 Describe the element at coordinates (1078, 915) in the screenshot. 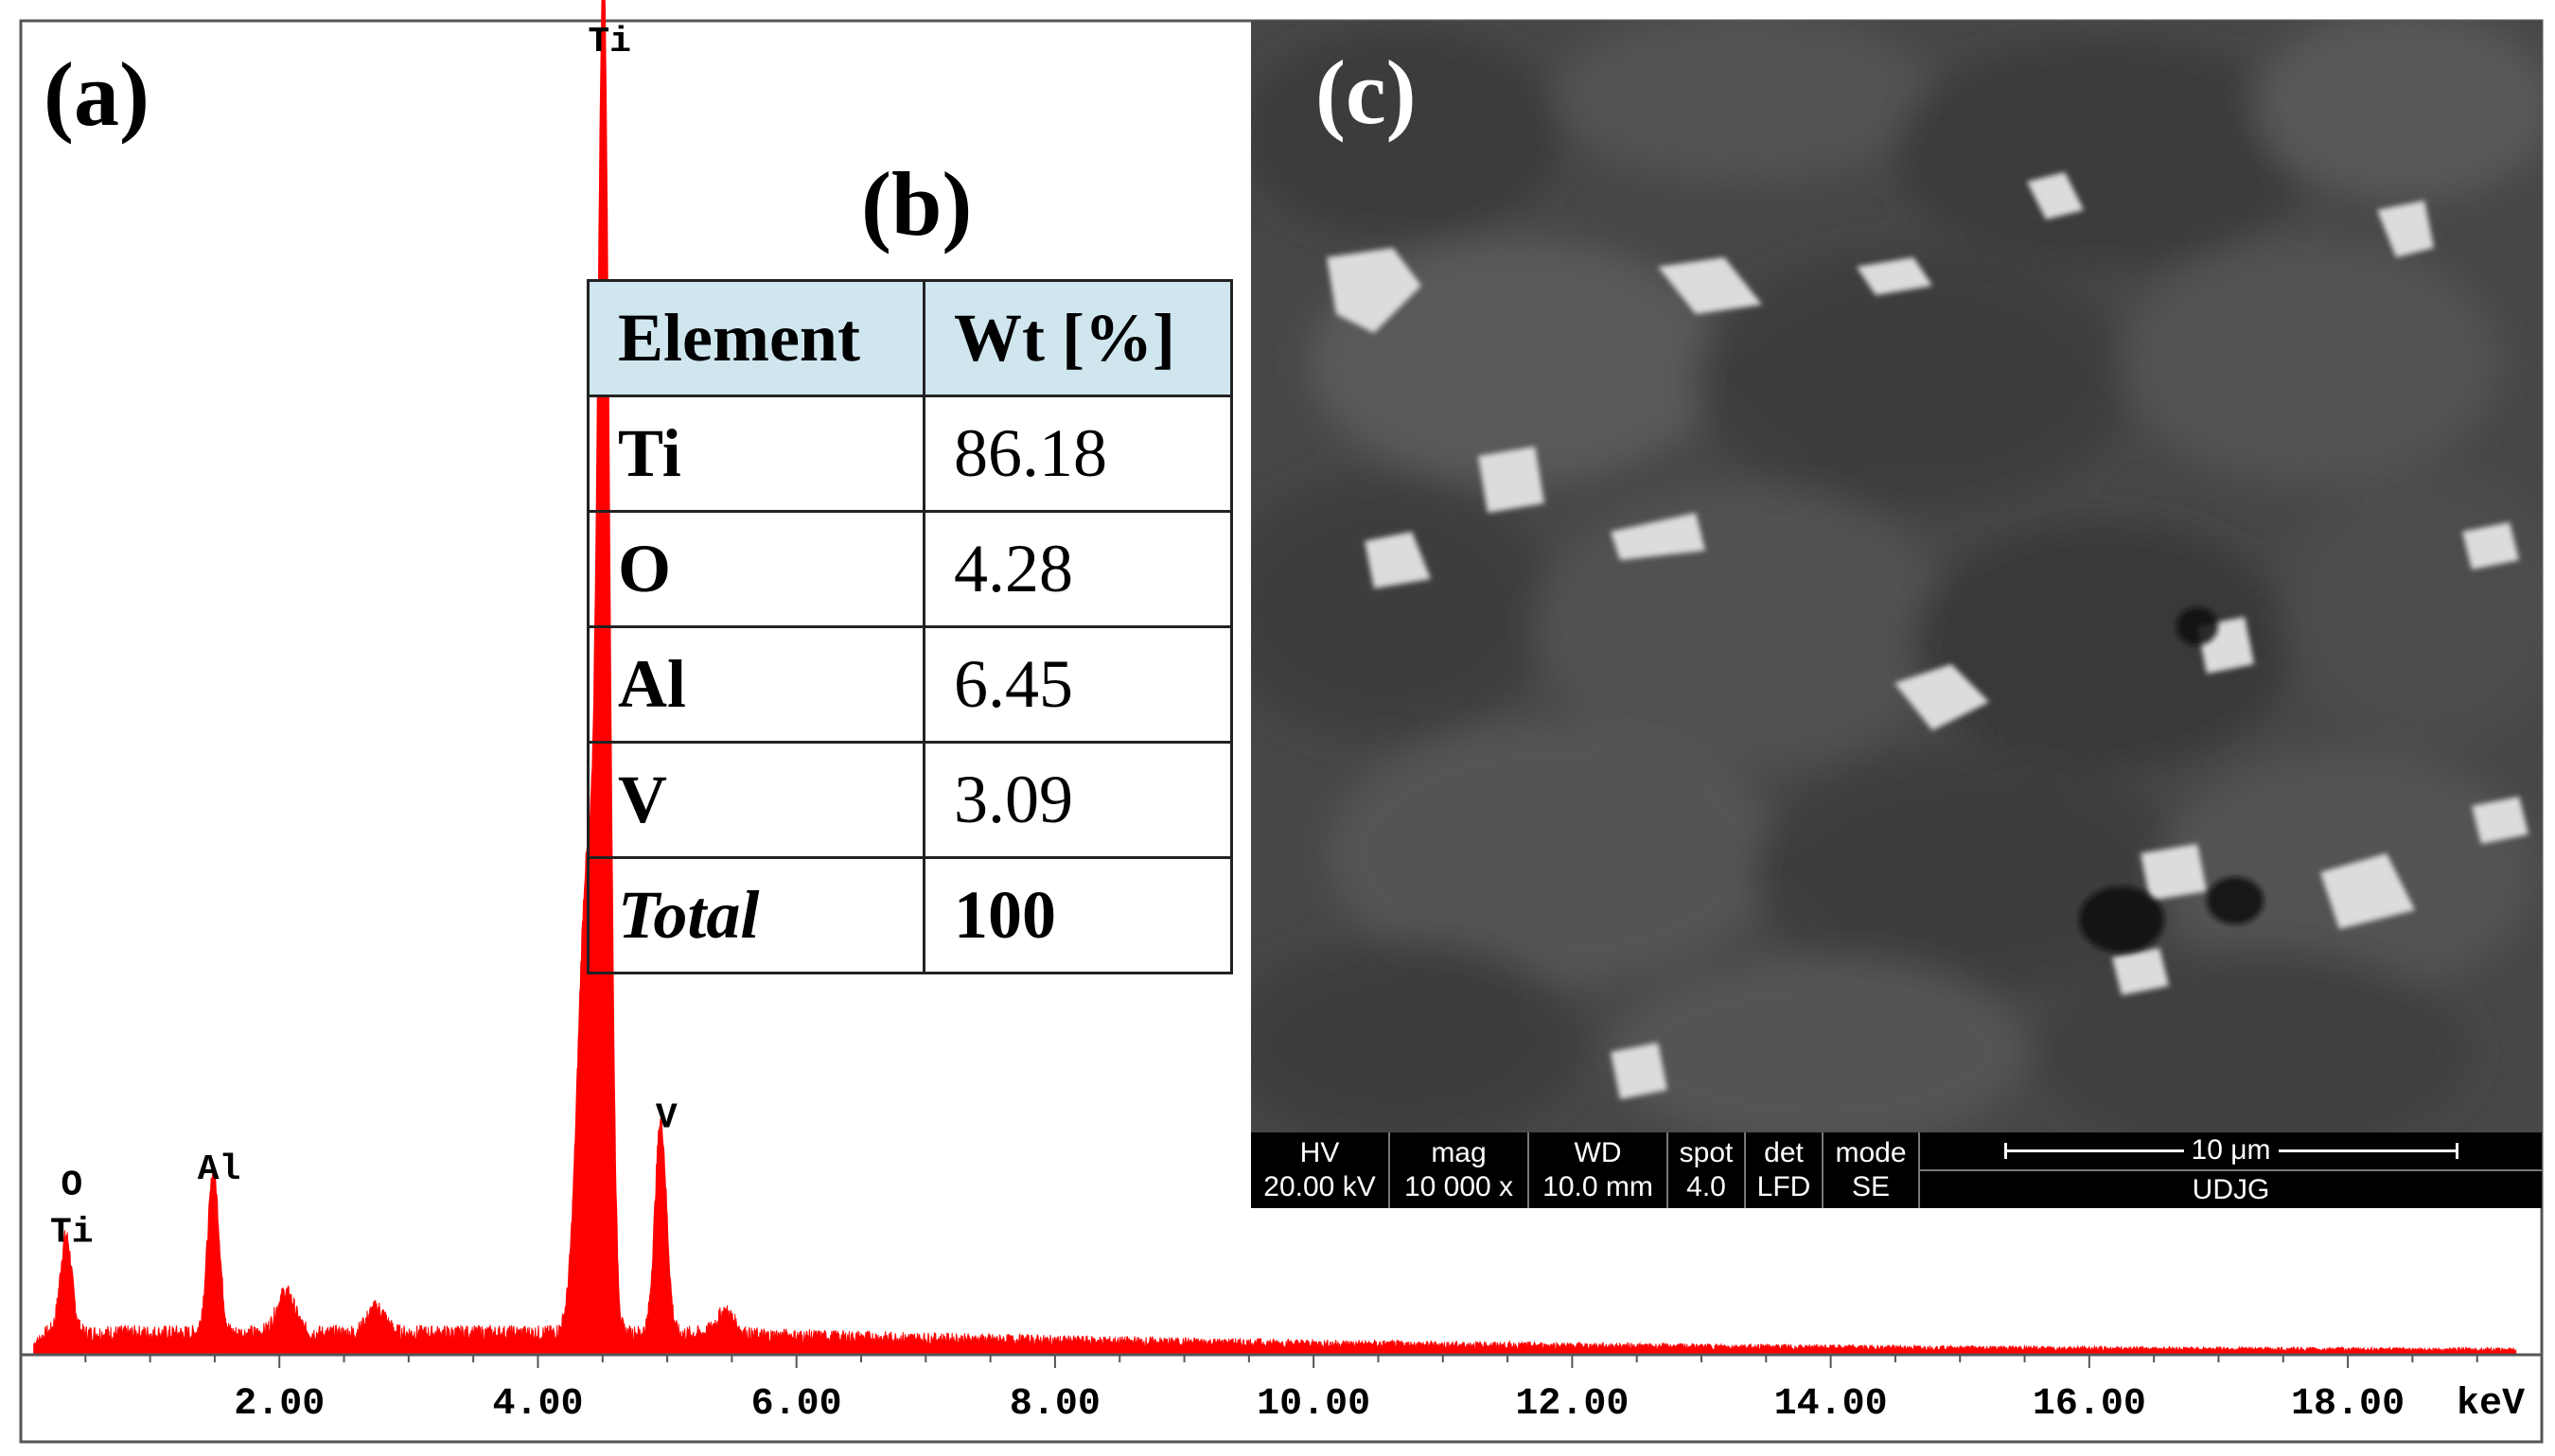

I see `cell-total-value: 100` at that location.